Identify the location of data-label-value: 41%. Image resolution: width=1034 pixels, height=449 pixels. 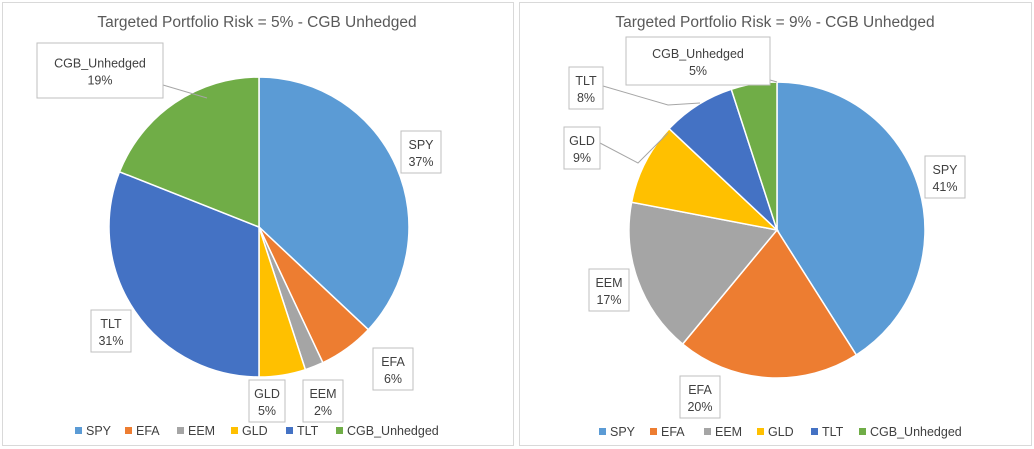
(944, 187).